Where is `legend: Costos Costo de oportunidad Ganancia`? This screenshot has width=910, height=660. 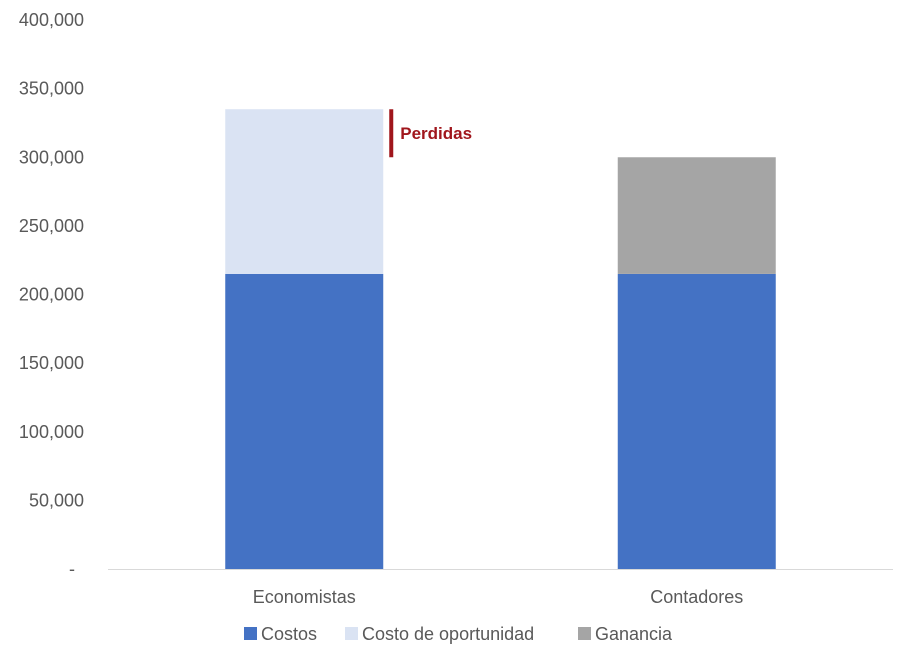
legend: Costos Costo de oportunidad Ganancia is located at coordinates (458, 634).